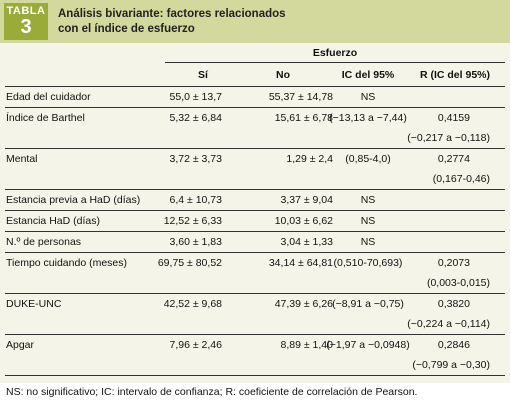  I want to click on cell-si: 55,0 ± 13,7, so click(195, 97).